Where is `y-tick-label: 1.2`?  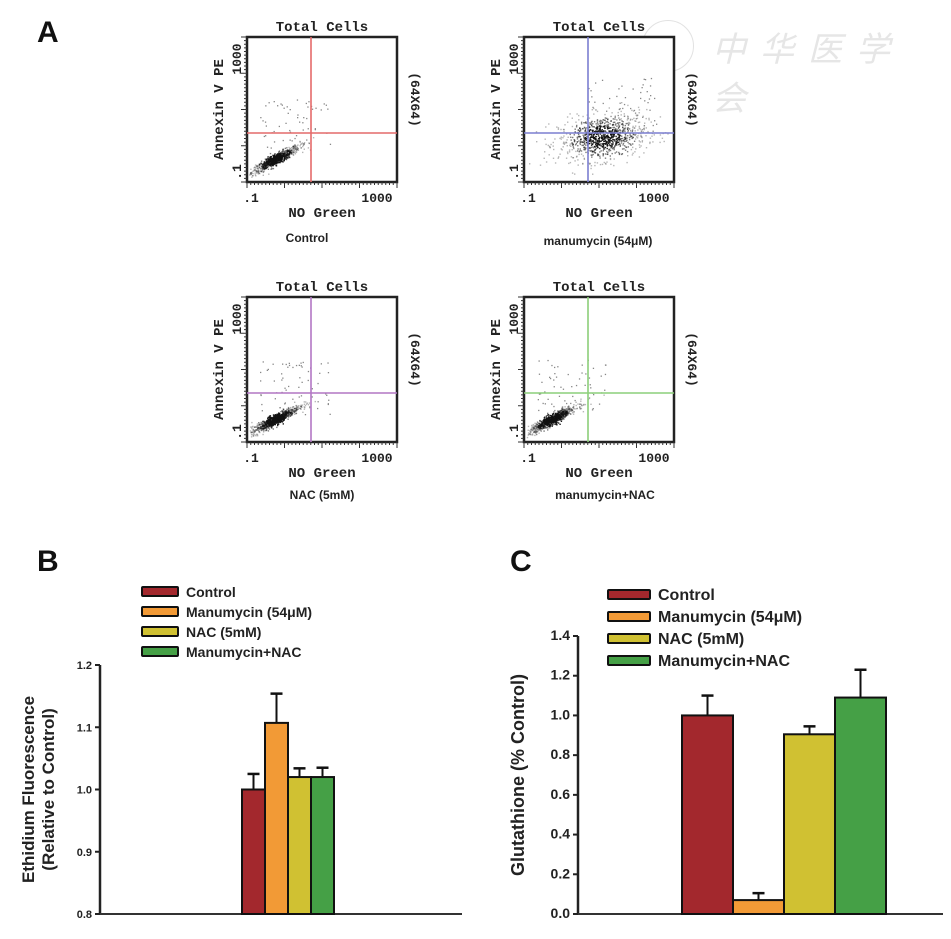 y-tick-label: 1.2 is located at coordinates (561, 675).